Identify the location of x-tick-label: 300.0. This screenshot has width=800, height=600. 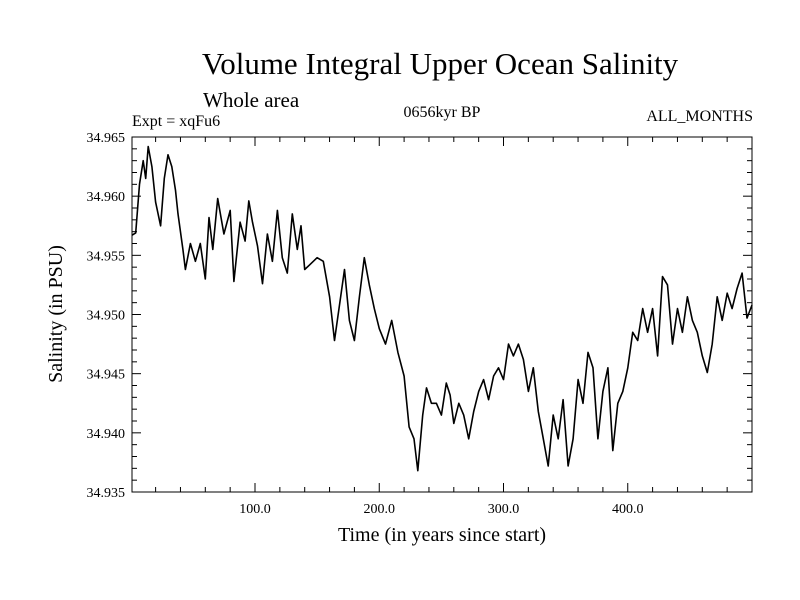
(504, 509).